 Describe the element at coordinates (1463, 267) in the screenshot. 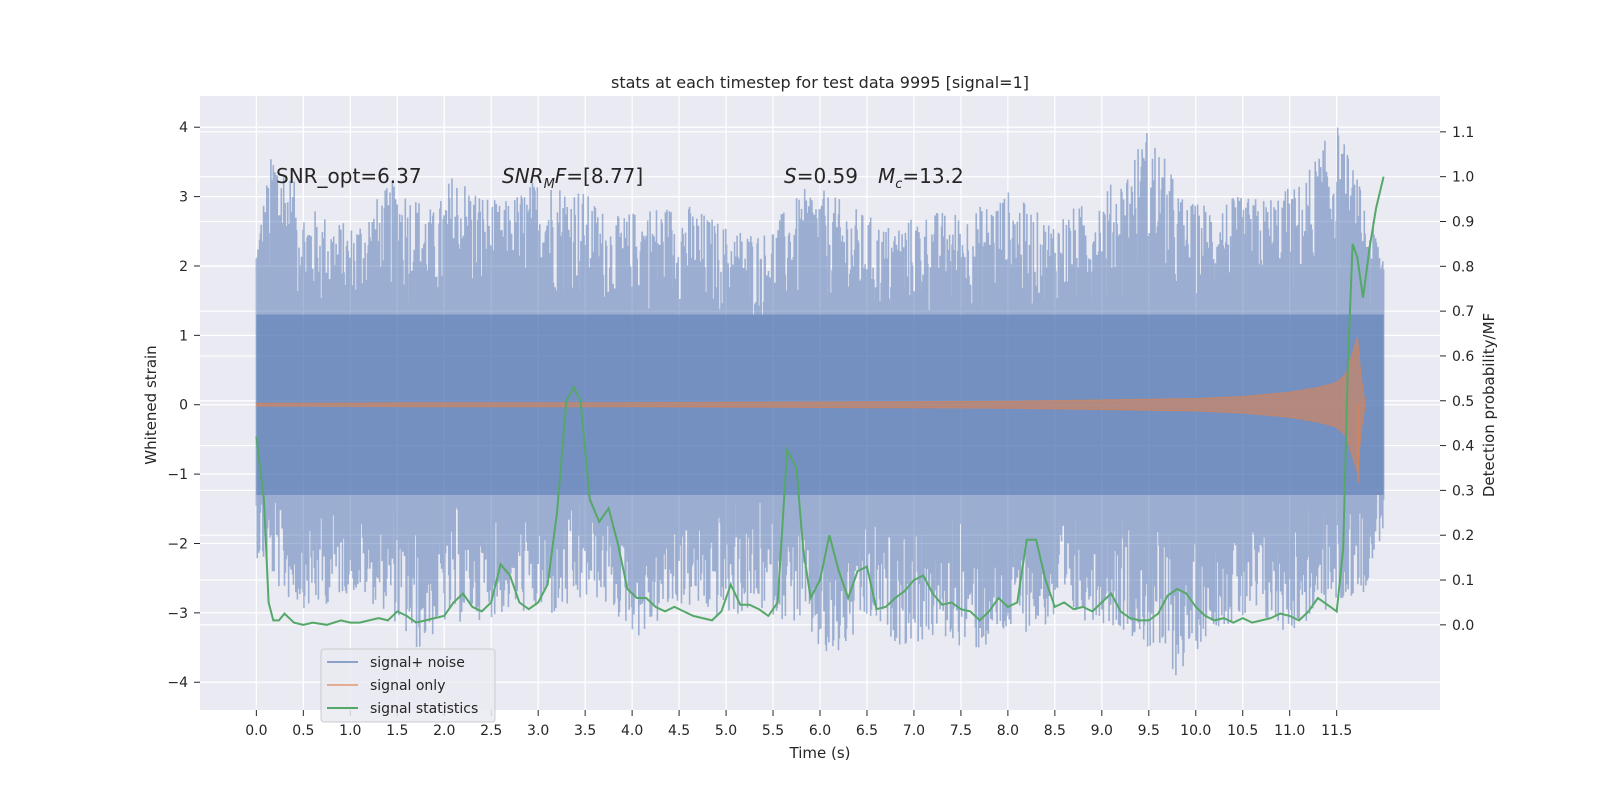

I see `y2-tick-label: 0.8` at that location.